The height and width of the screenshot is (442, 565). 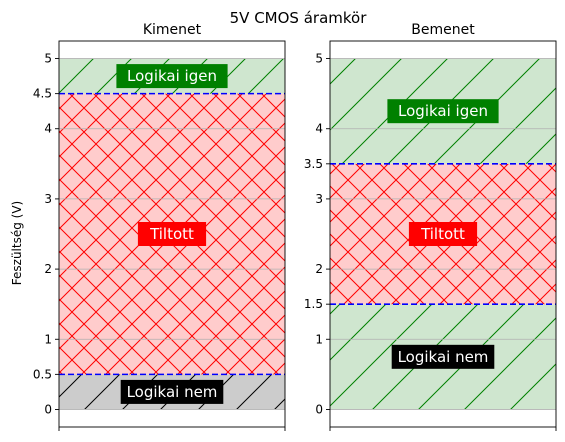 What do you see at coordinates (299, 18) in the screenshot?
I see `chart-title: 5V CMOS áramkör` at bounding box center [299, 18].